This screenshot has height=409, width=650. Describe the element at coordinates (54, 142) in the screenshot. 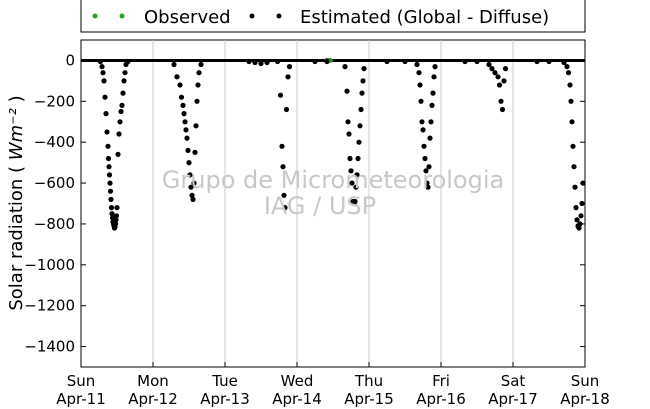

I see `y-tick-label: −400` at that location.